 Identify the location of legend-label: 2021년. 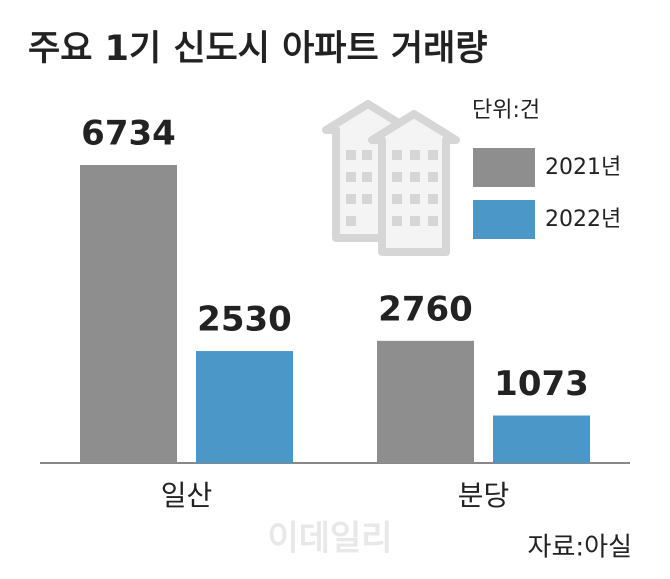
(583, 167).